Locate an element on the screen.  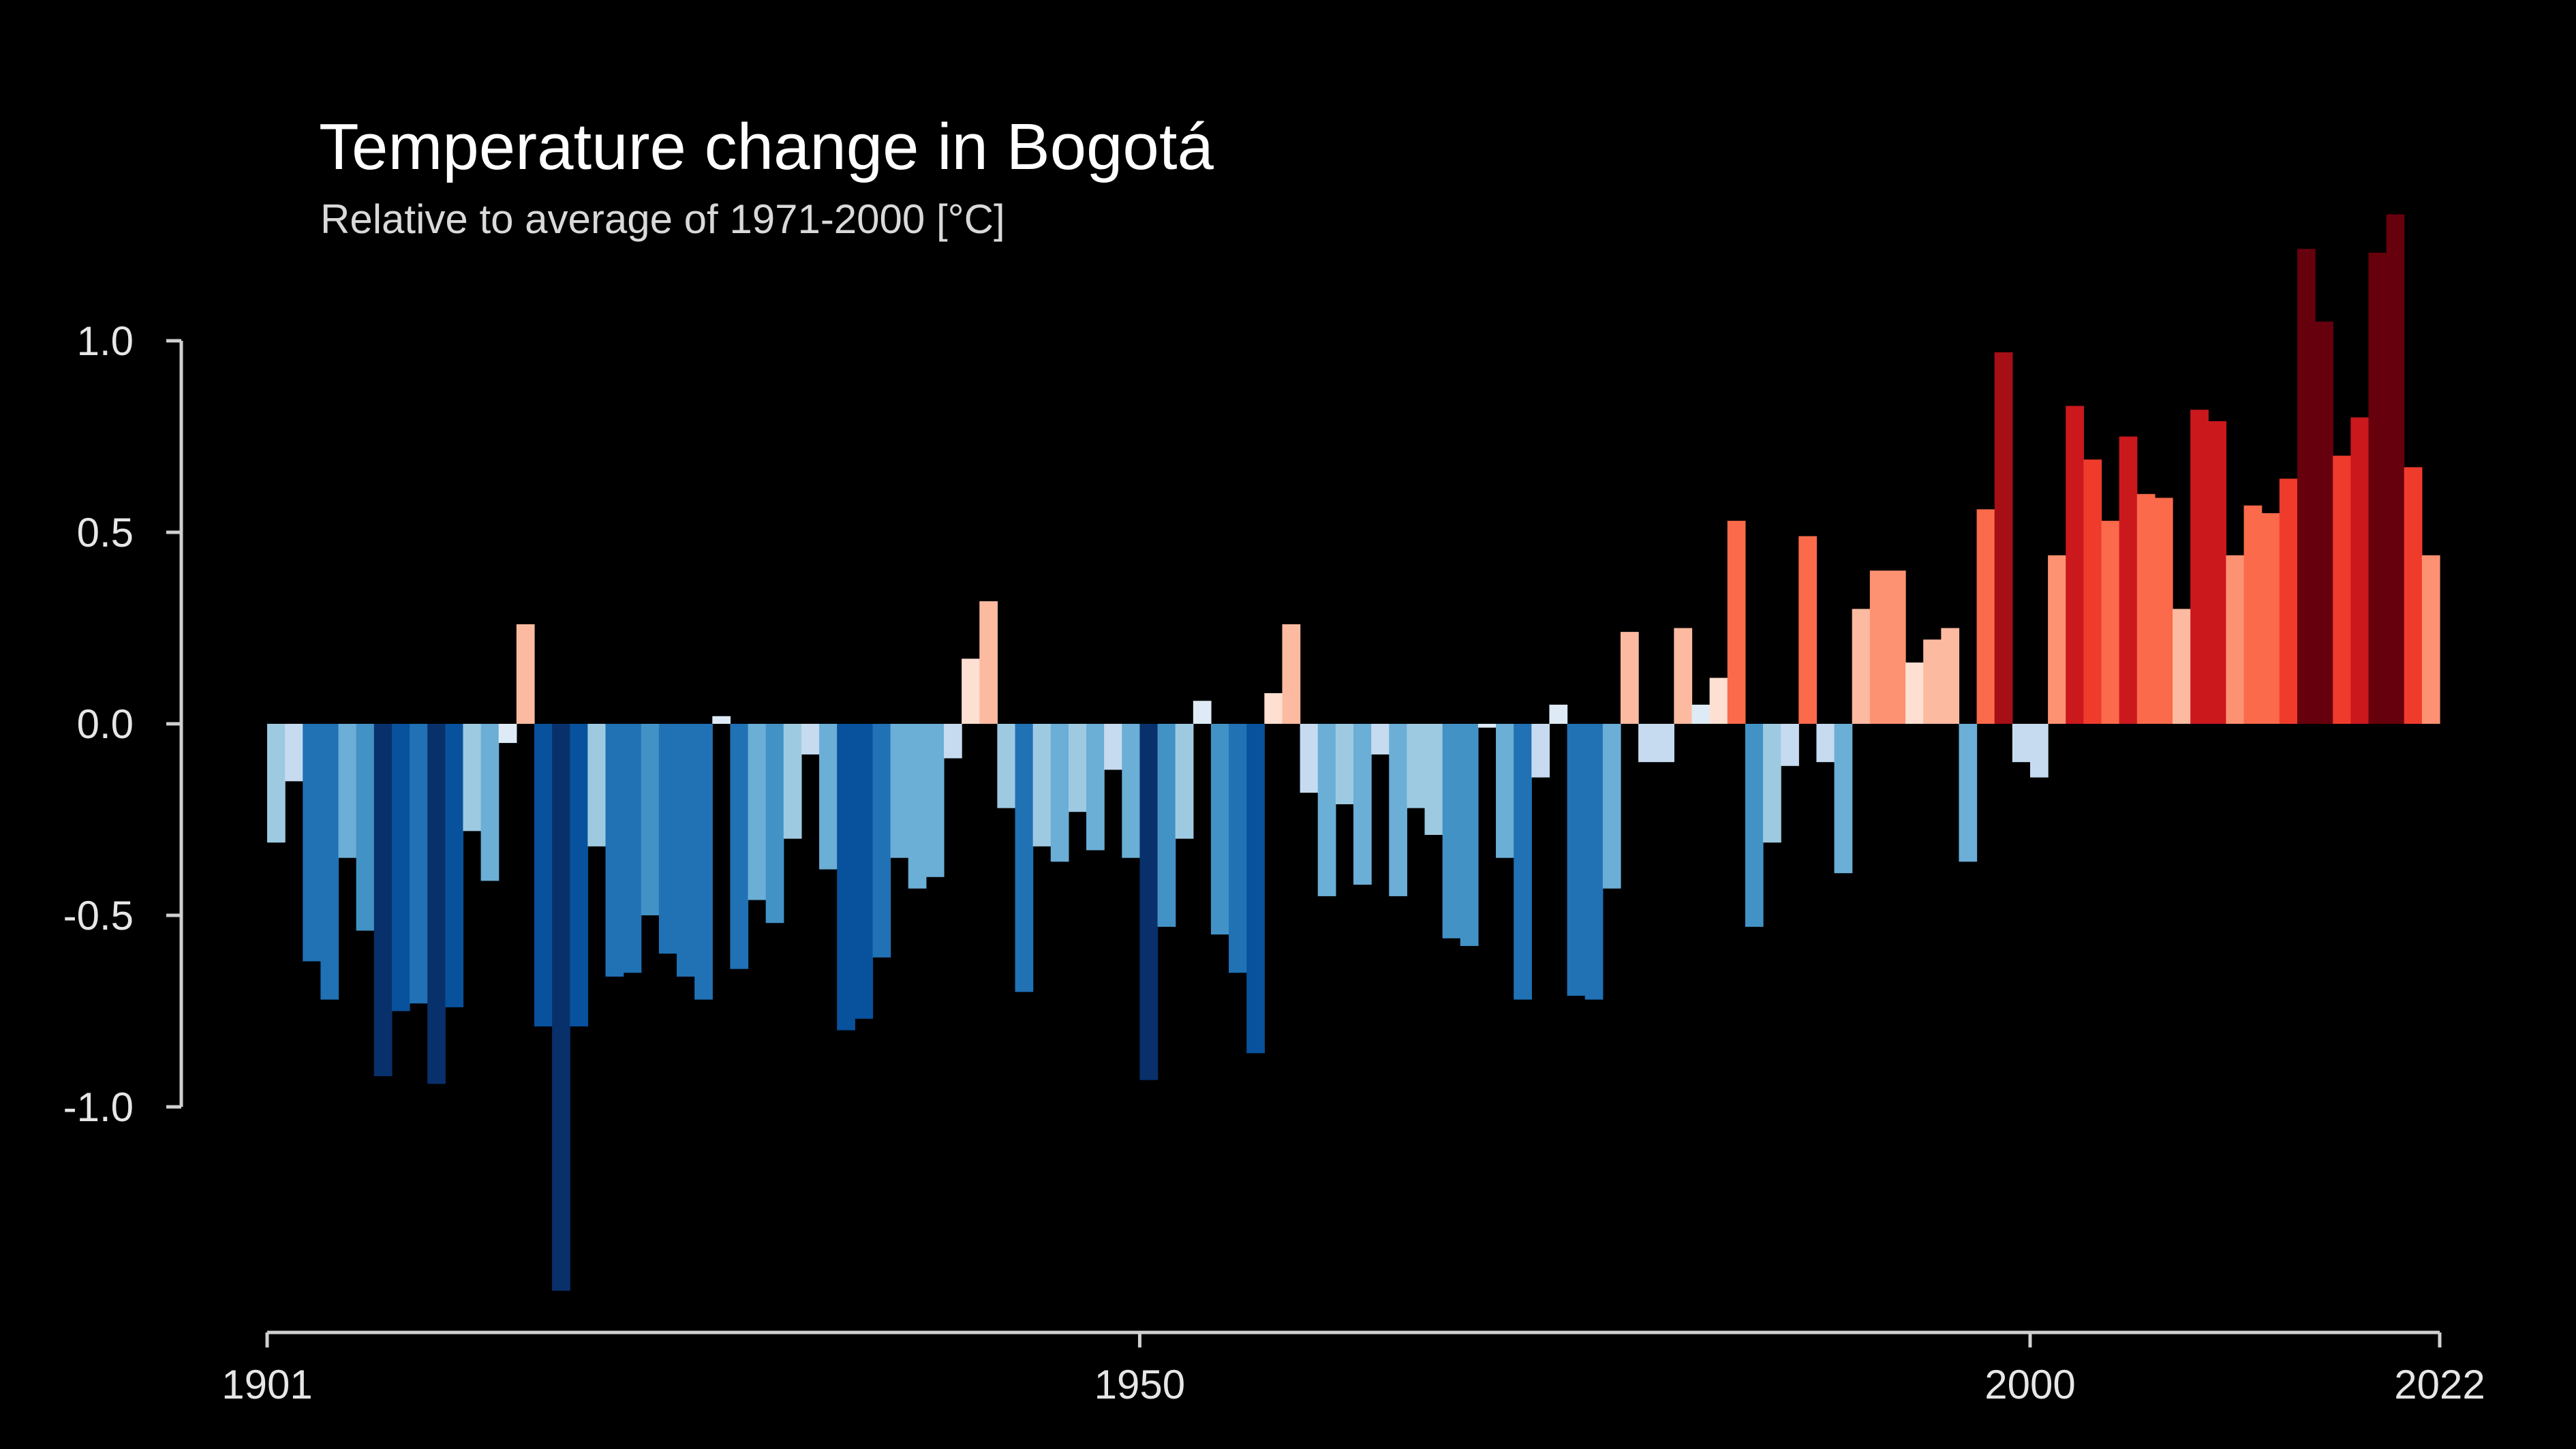
bar-2020 is located at coordinates (2395, 469).